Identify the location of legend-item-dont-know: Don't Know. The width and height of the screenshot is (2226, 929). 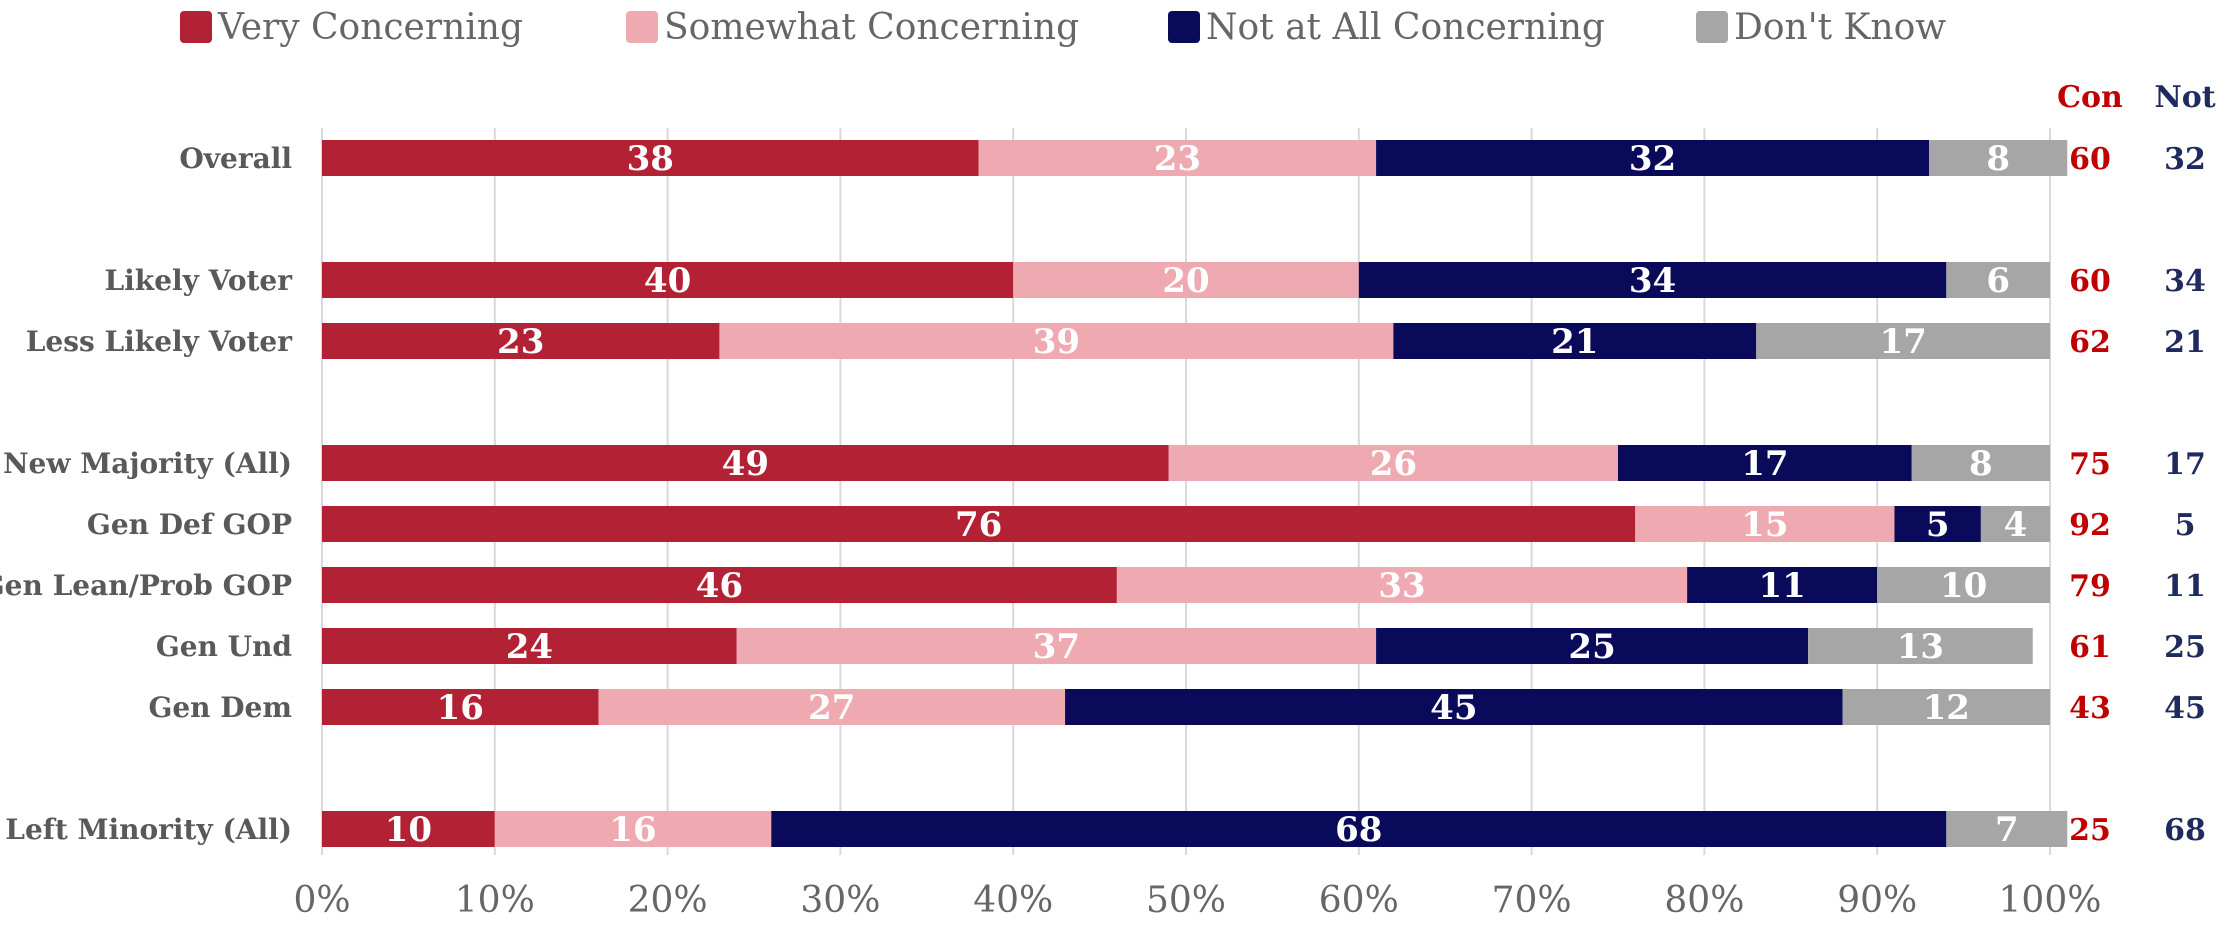
(1821, 27).